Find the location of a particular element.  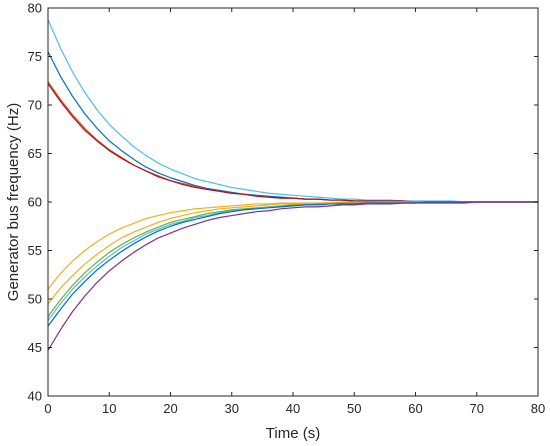

y-tick-label-60: 60 is located at coordinates (35, 202).